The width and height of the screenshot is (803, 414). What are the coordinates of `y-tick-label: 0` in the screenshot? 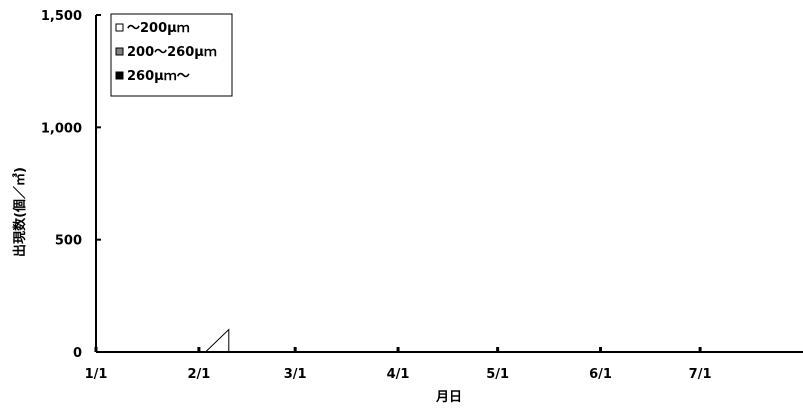 It's located at (77, 353).